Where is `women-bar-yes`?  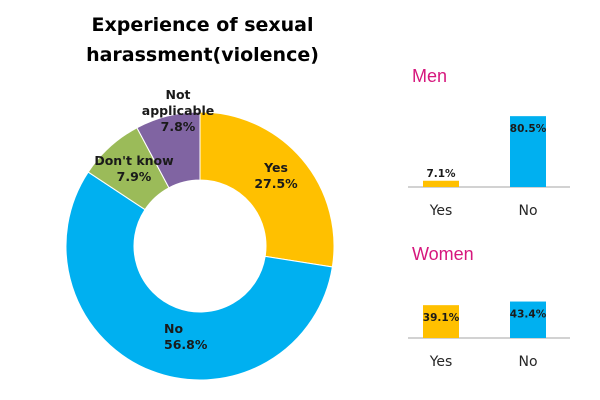
women-bar-yes is located at coordinates (441, 321).